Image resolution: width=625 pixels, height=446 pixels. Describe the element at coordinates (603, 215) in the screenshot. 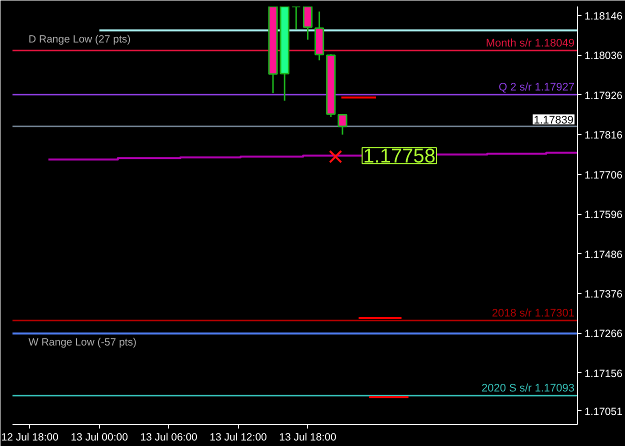

I see `y-tick-label: 1.17596` at that location.